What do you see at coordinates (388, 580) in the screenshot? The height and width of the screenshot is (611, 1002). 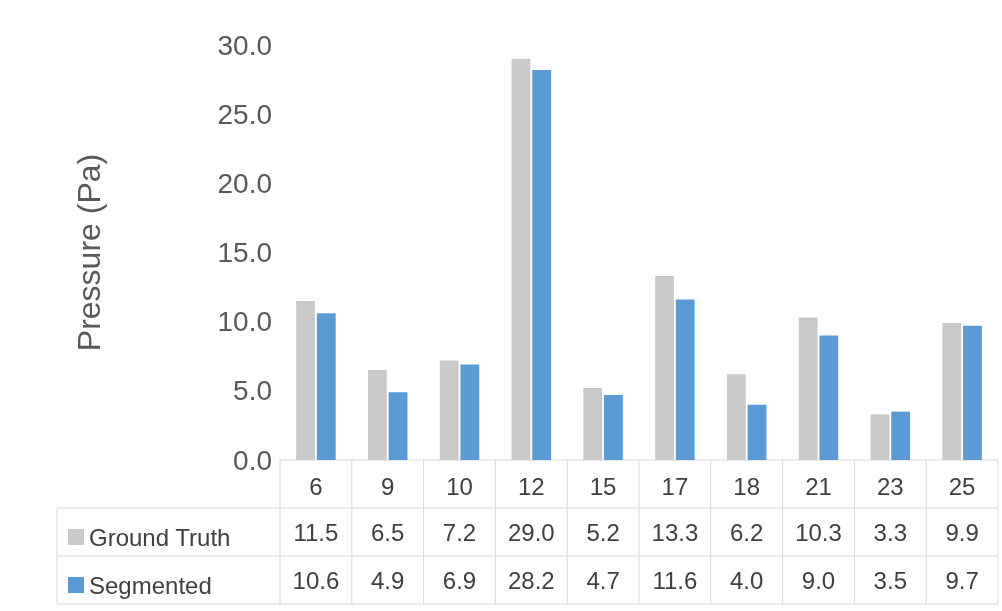 I see `data-label: 4.9` at bounding box center [388, 580].